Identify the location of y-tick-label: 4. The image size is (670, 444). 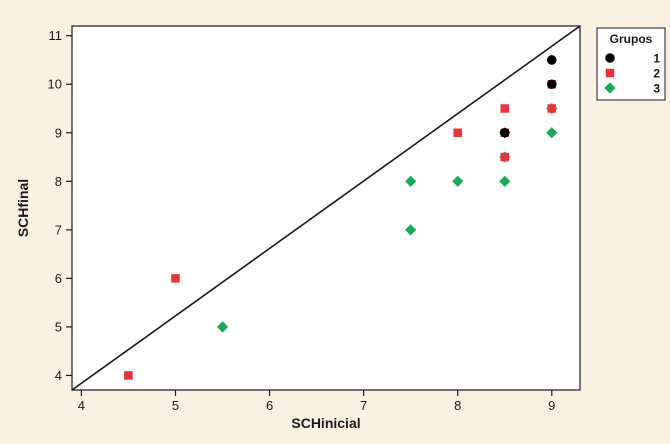
(58, 375).